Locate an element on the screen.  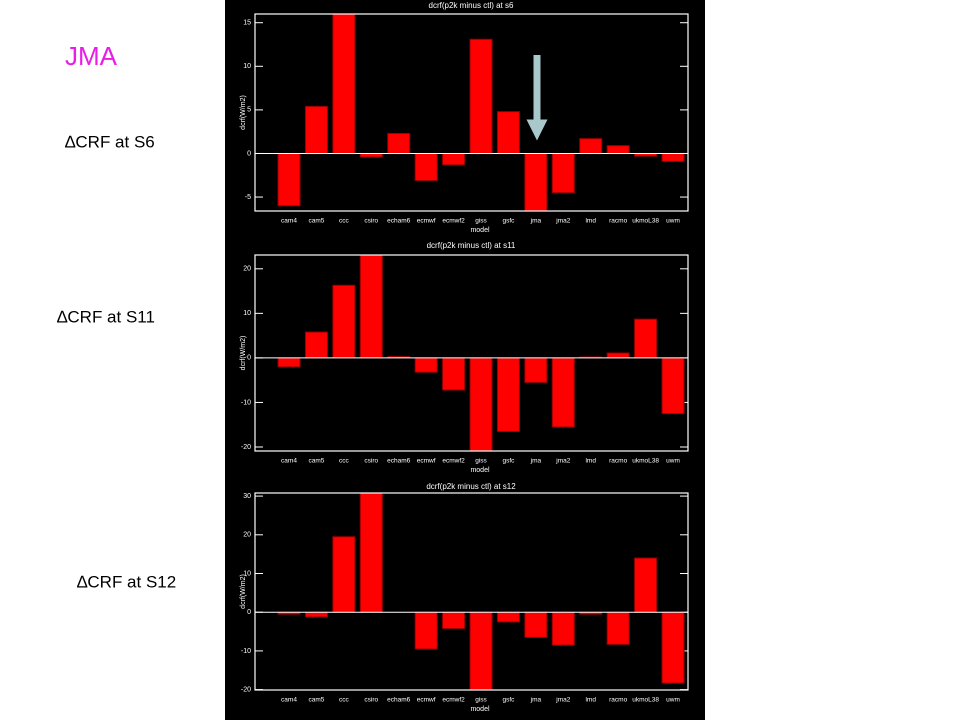
annotation: S11 is located at coordinates (624, 285).